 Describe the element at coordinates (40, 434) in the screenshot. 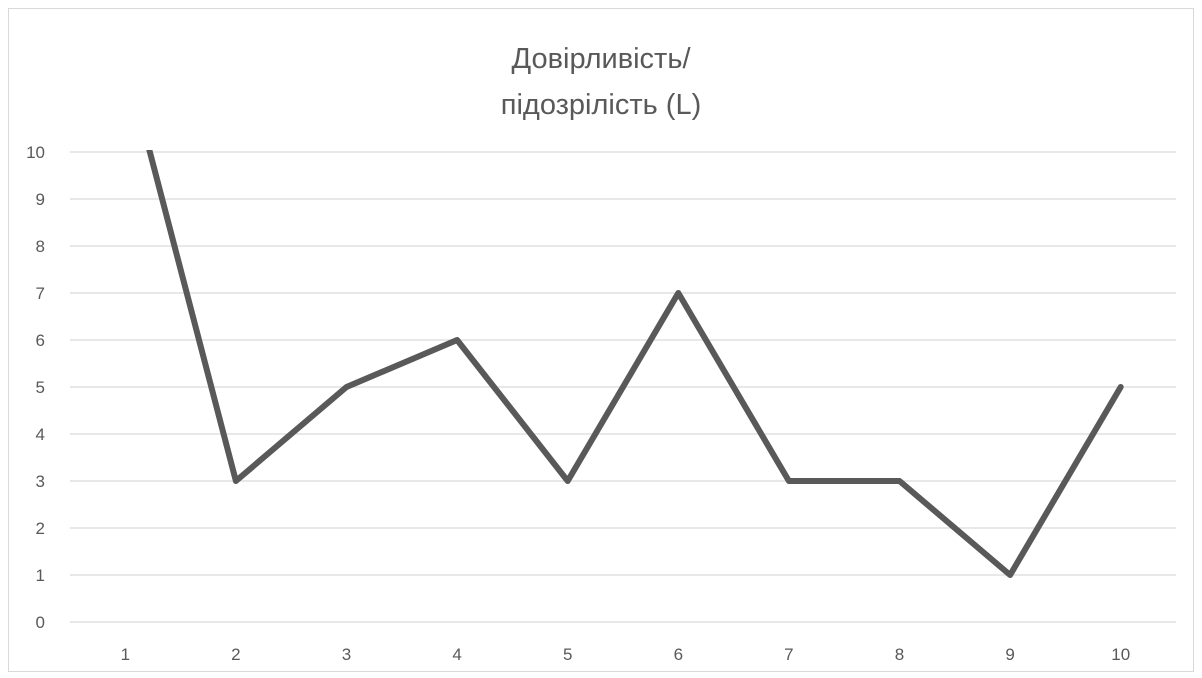

I see `y-tick-label: 4` at that location.